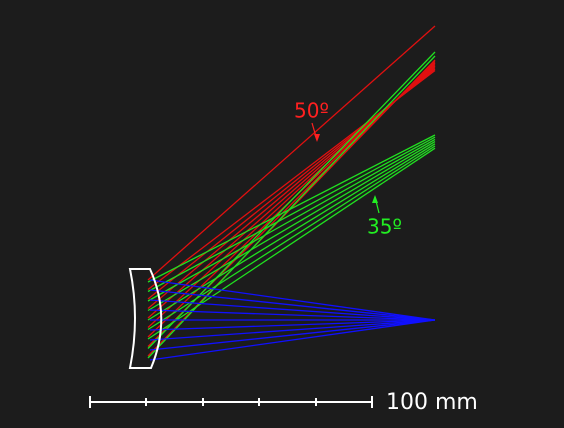 This screenshot has height=428, width=564. What do you see at coordinates (311, 111) in the screenshot?
I see `angle-label-red: 50º` at bounding box center [311, 111].